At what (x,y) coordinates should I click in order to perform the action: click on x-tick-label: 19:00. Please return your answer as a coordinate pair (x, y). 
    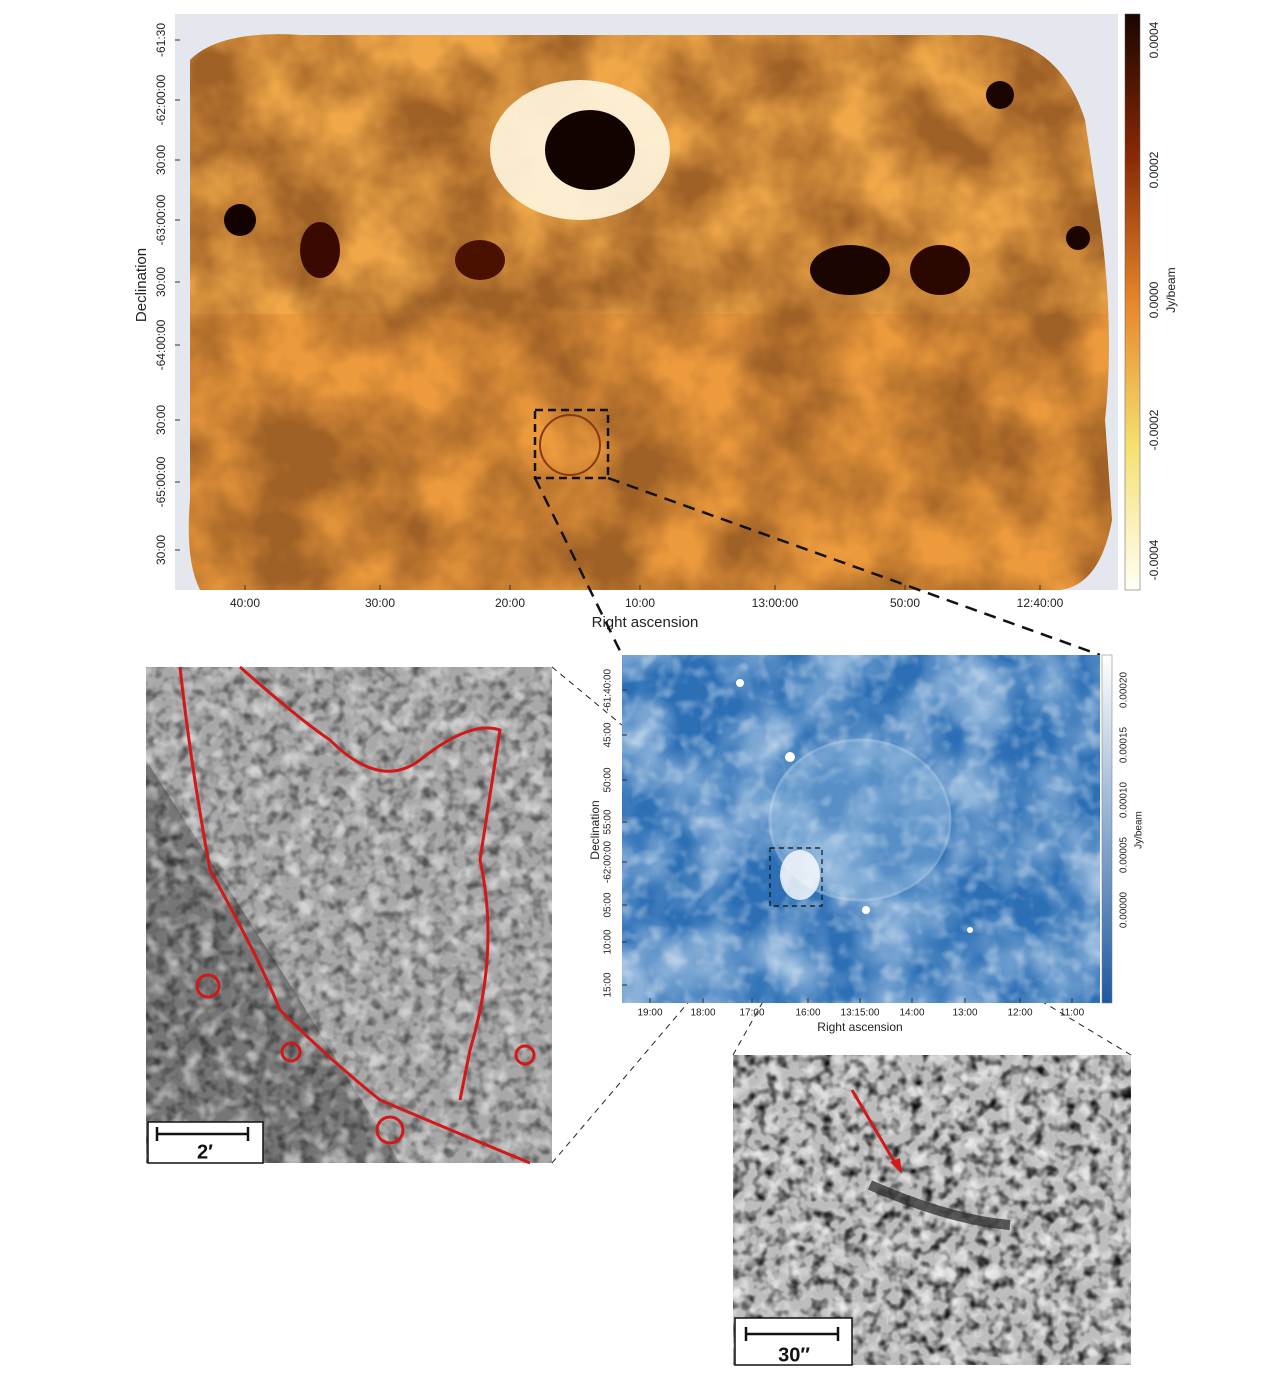
    Looking at the image, I should click on (649, 1013).